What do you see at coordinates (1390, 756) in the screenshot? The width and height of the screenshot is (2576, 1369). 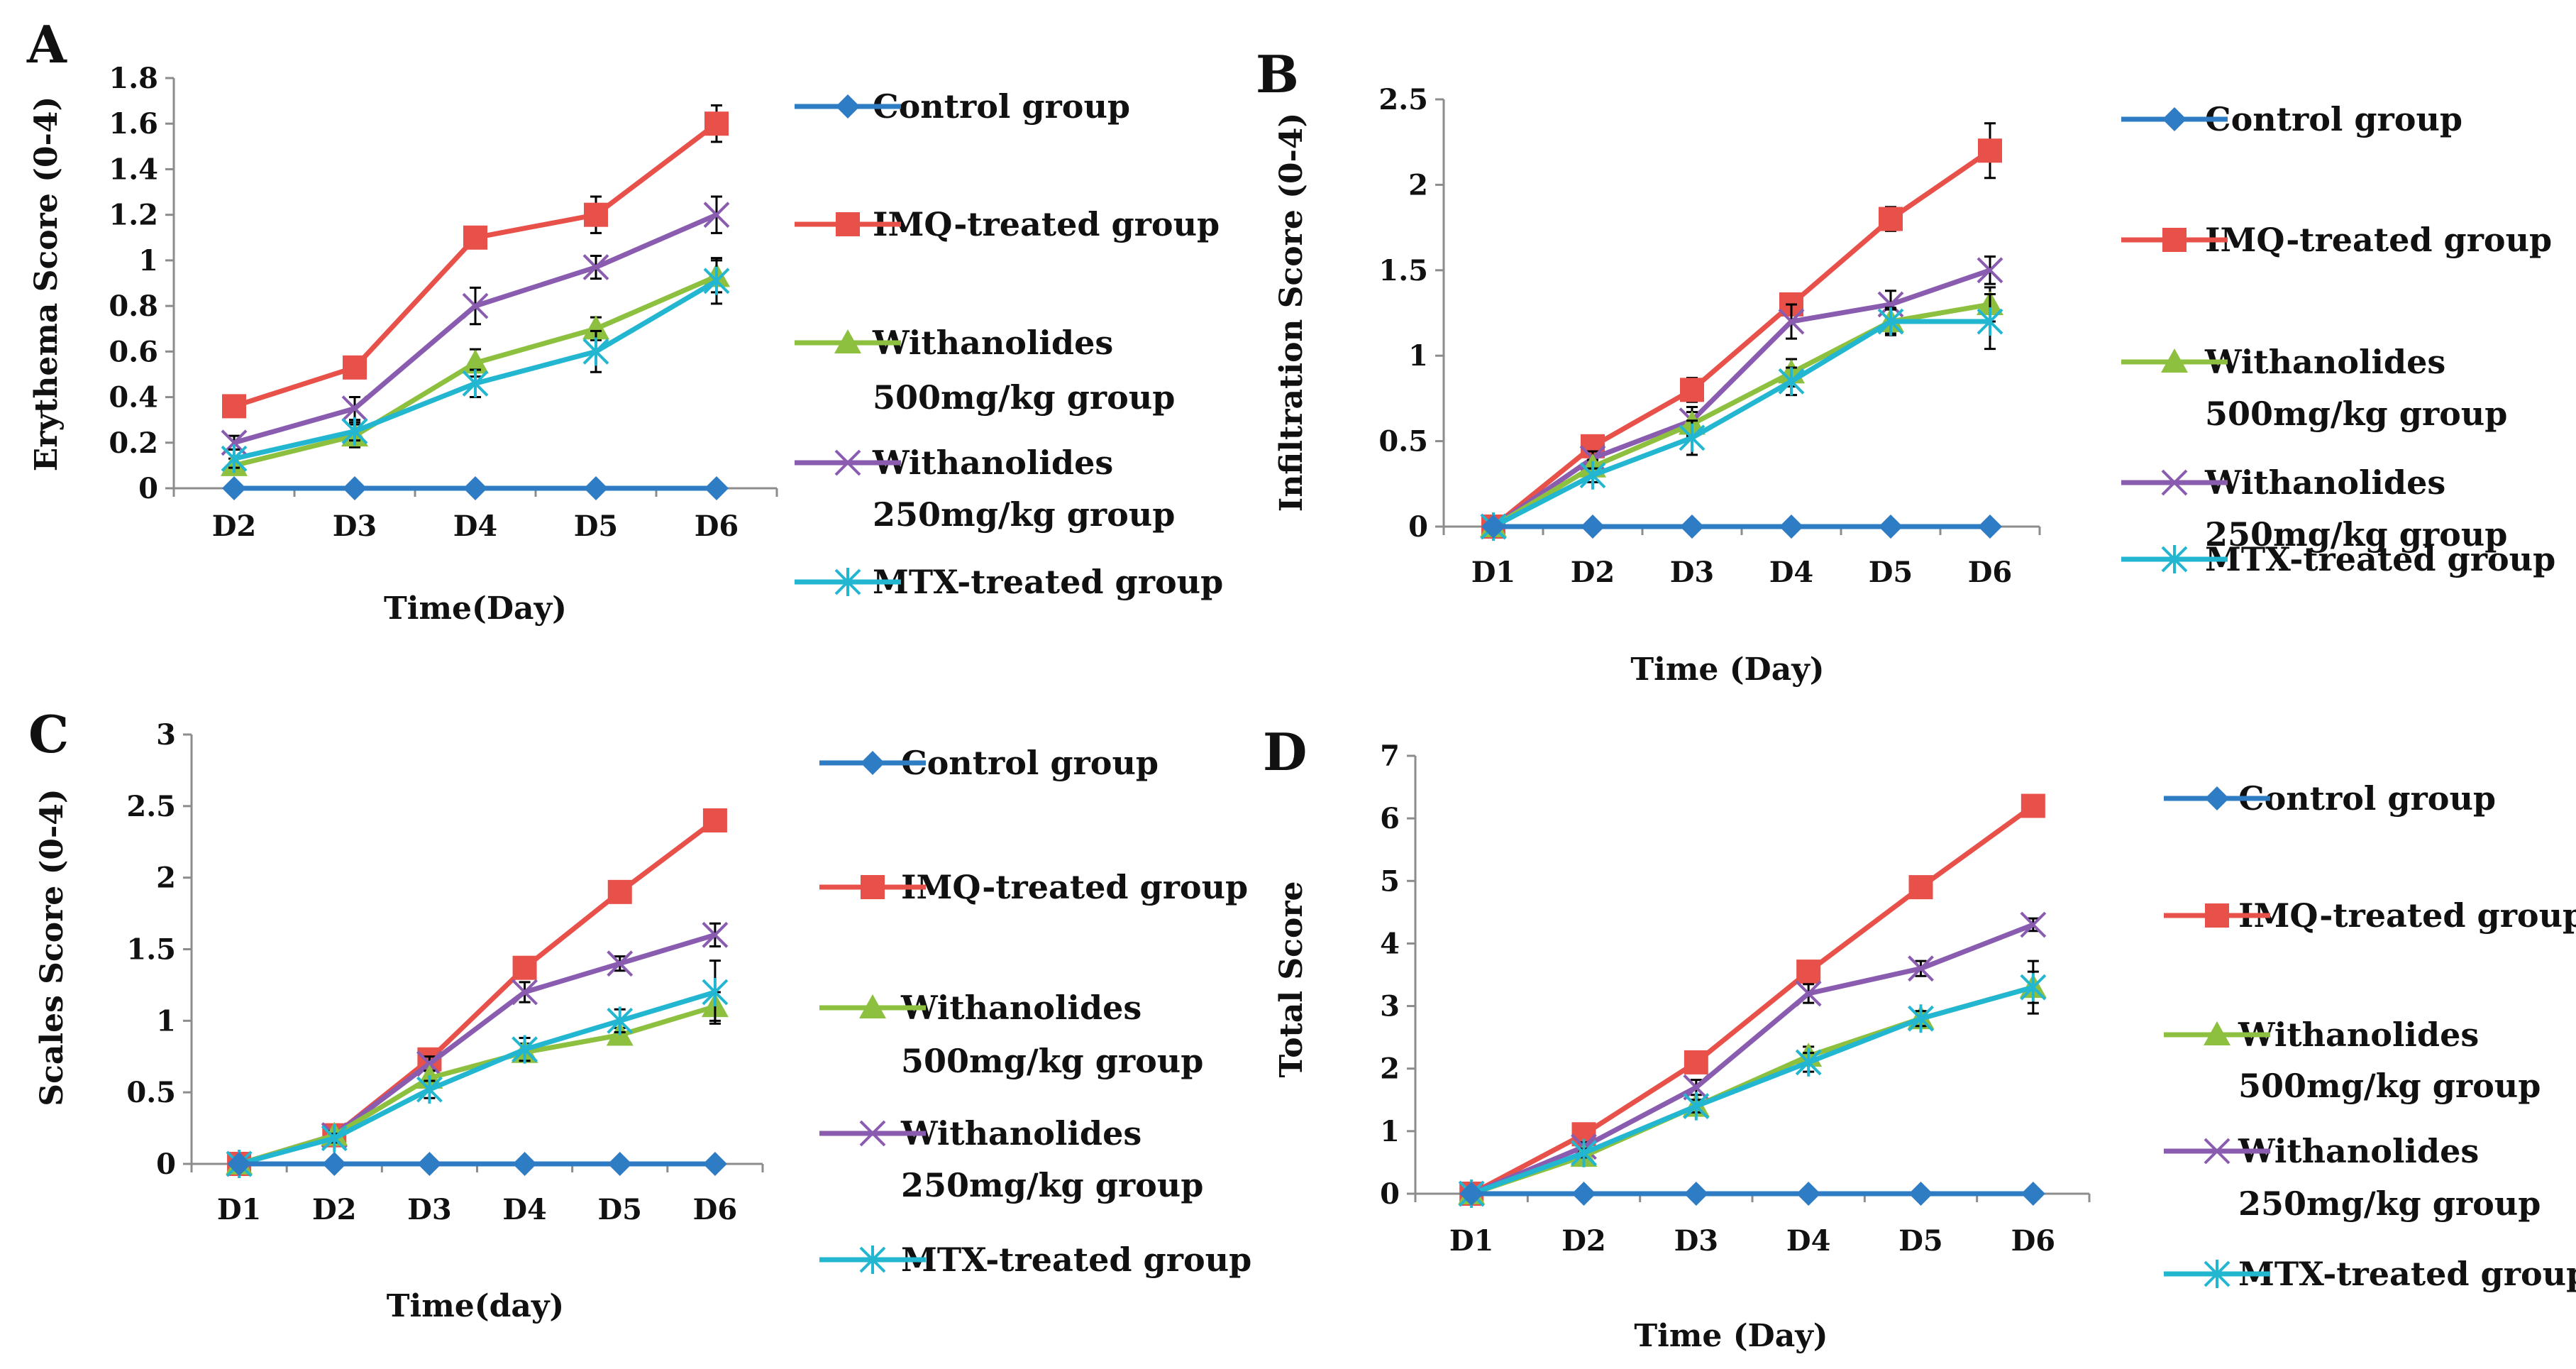 I see `y-tick-label: 7` at bounding box center [1390, 756].